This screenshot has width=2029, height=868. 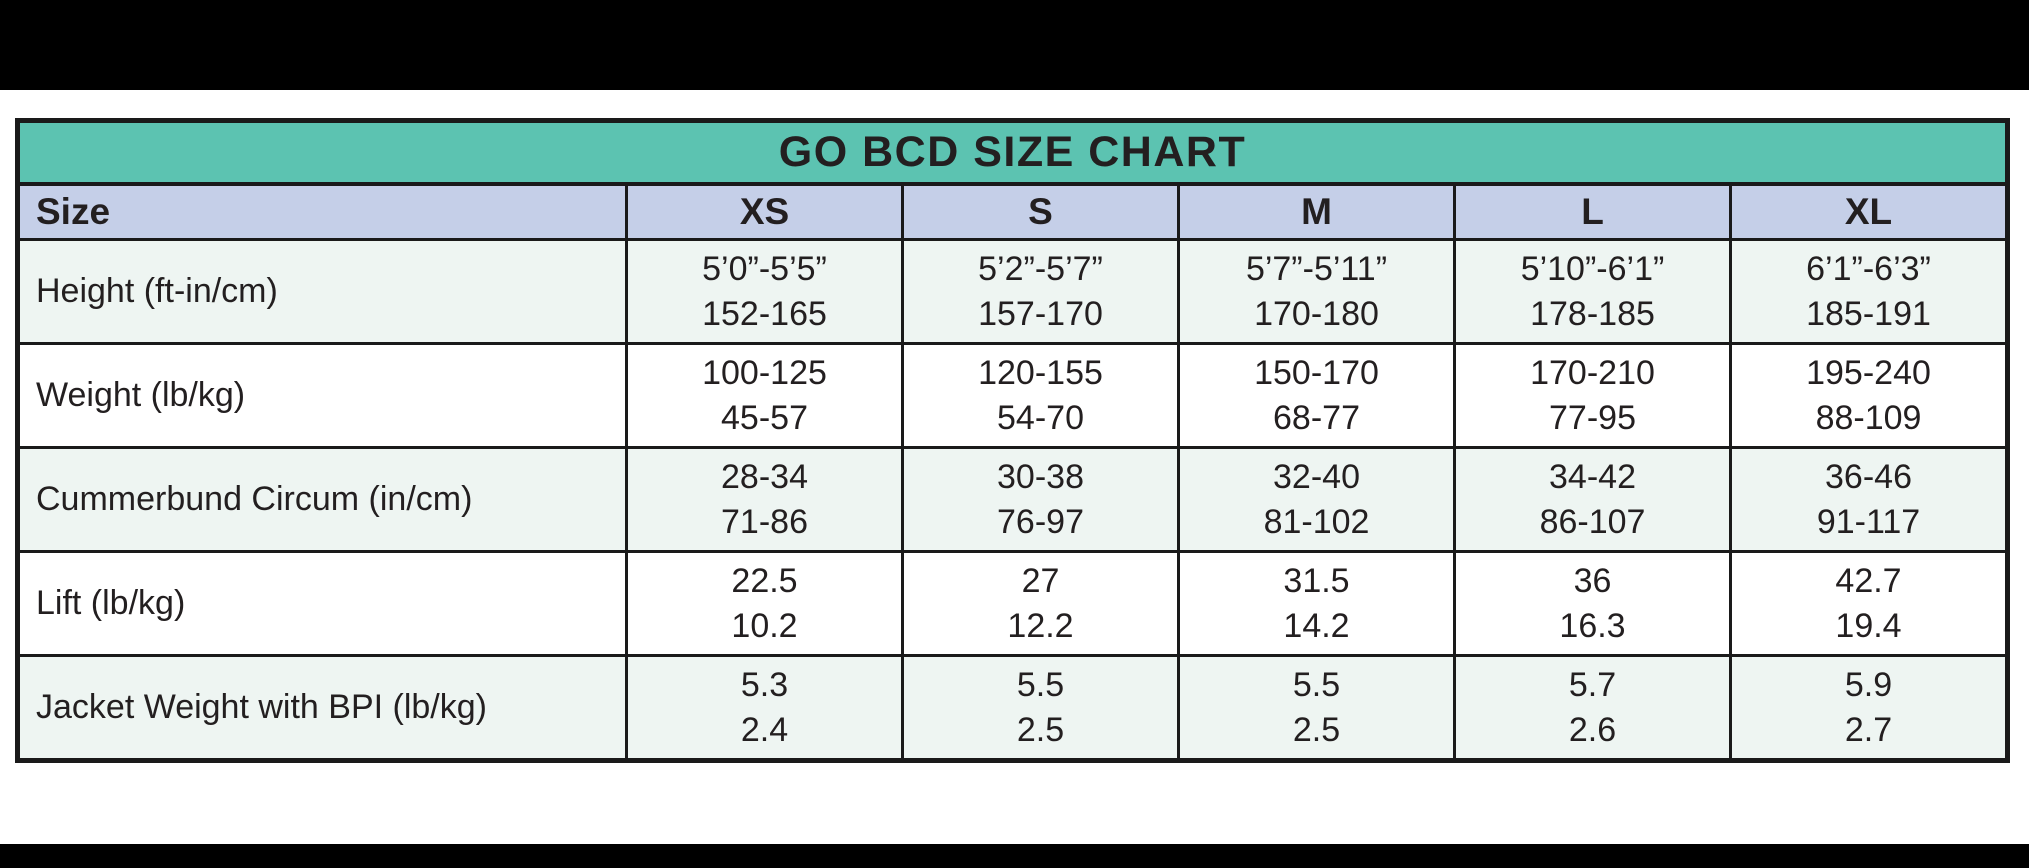 What do you see at coordinates (1316, 291) in the screenshot?
I see `value-cell: 5’7”-5’11” 170-180` at bounding box center [1316, 291].